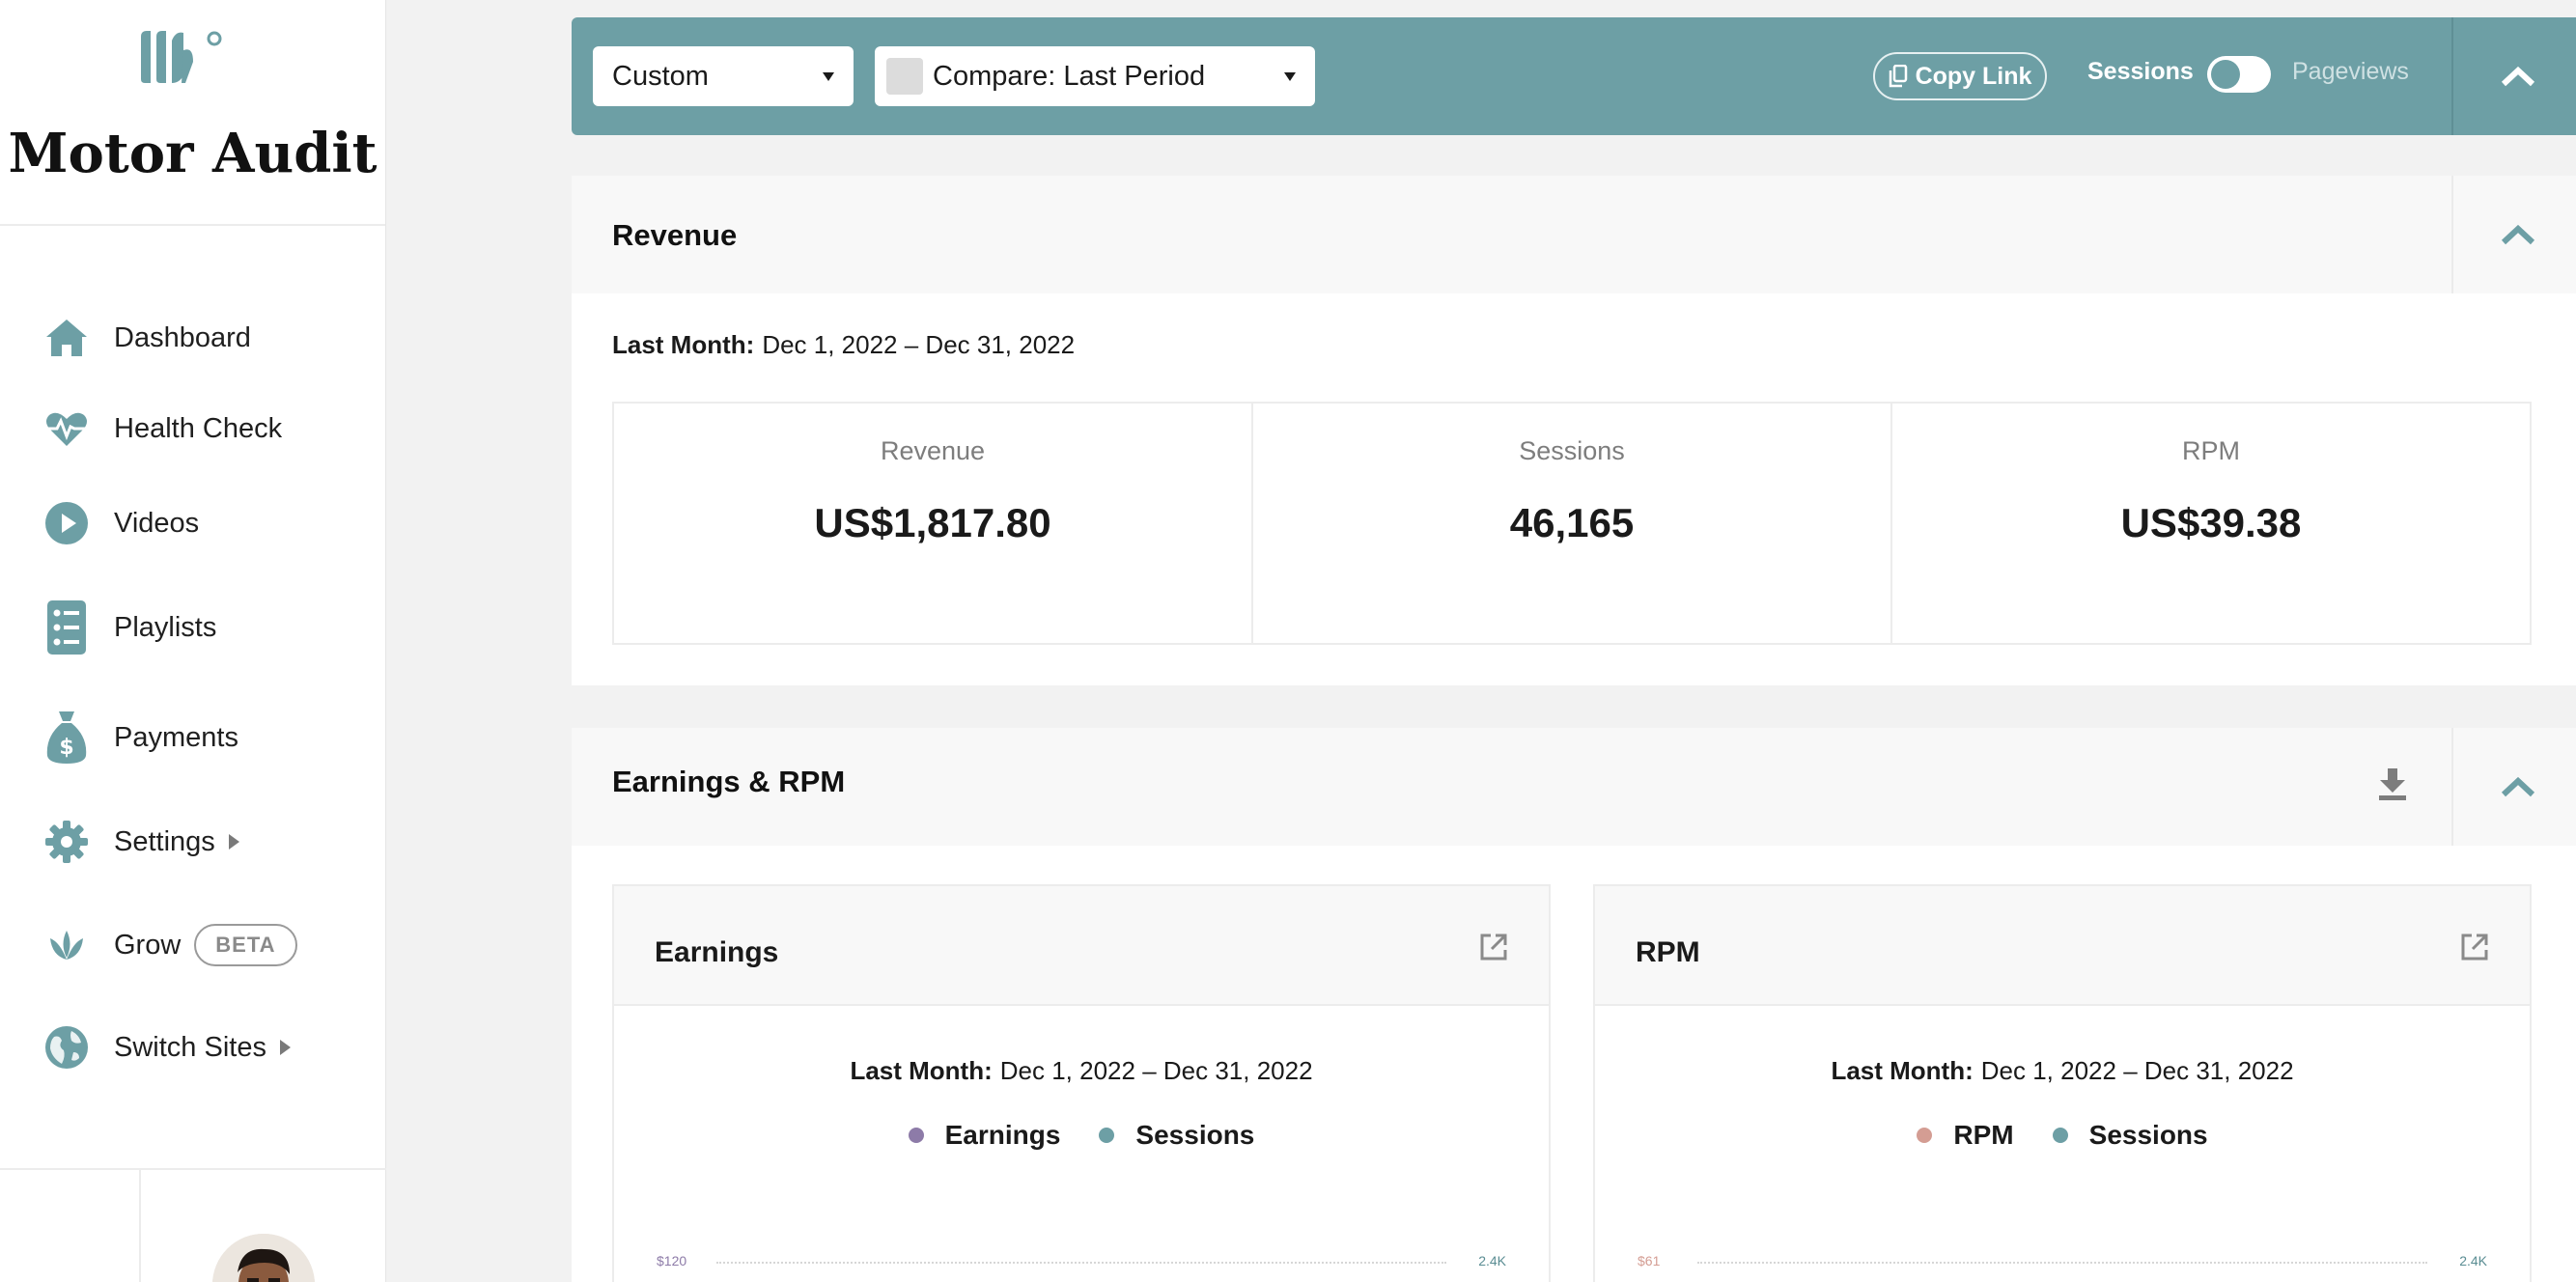 The height and width of the screenshot is (1282, 2576). What do you see at coordinates (66, 842) in the screenshot?
I see `gear-icon` at bounding box center [66, 842].